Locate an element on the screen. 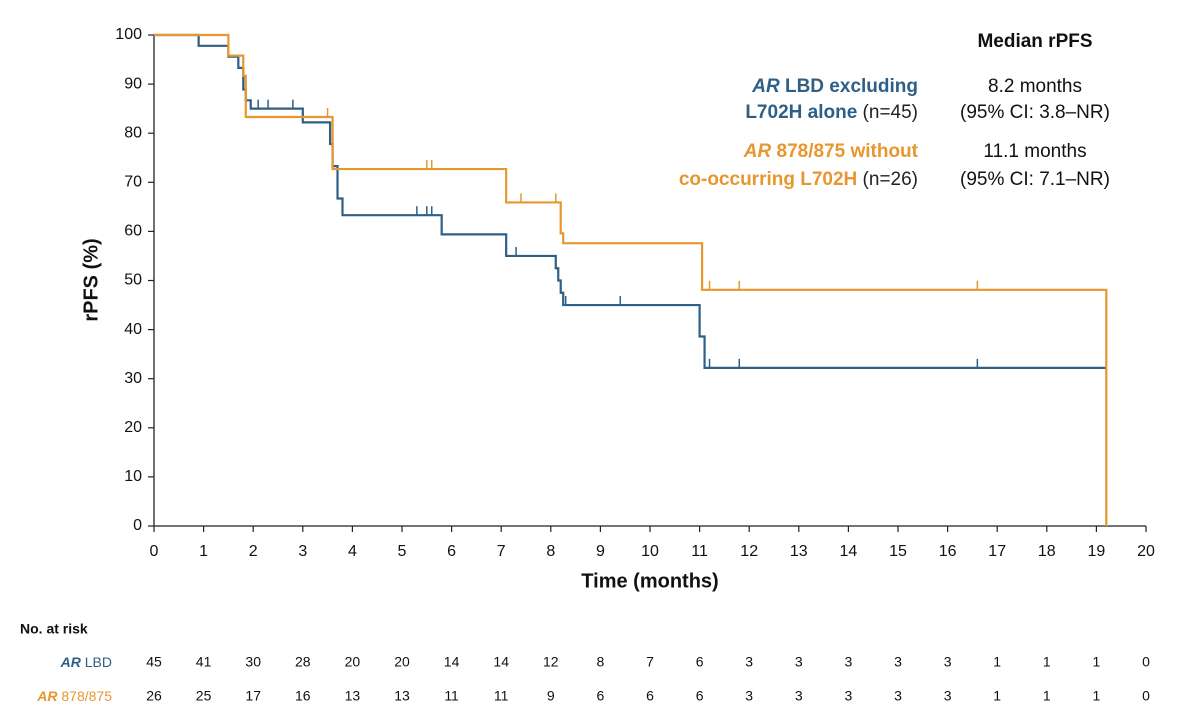  y-tick-label: 50 is located at coordinates (133, 280).